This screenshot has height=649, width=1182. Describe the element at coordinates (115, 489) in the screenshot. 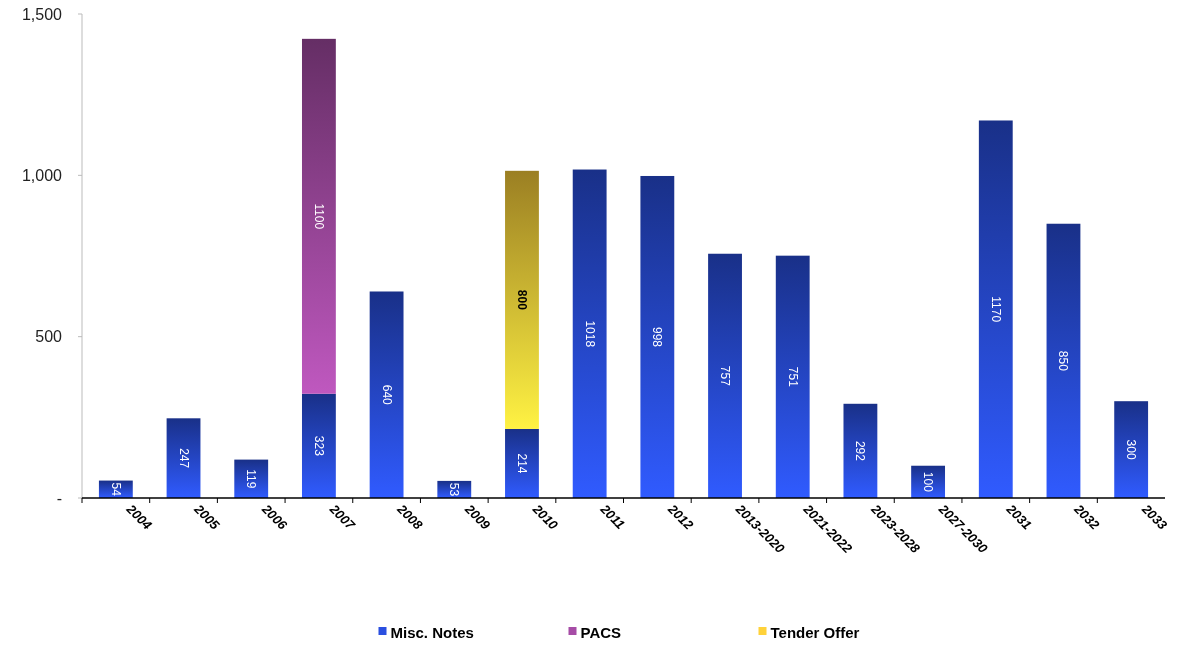

I see `data-label: 54` at that location.